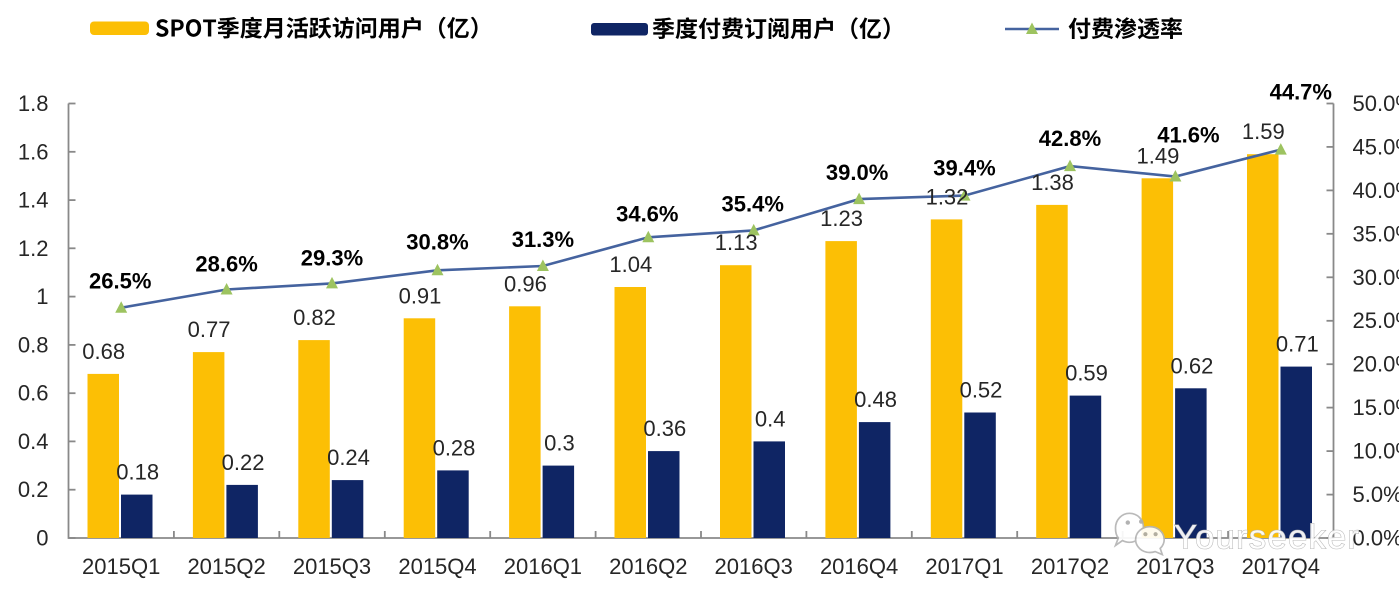 Image resolution: width=1399 pixels, height=601 pixels. Describe the element at coordinates (543, 566) in the screenshot. I see `svg-text: 2016Q1` at that location.